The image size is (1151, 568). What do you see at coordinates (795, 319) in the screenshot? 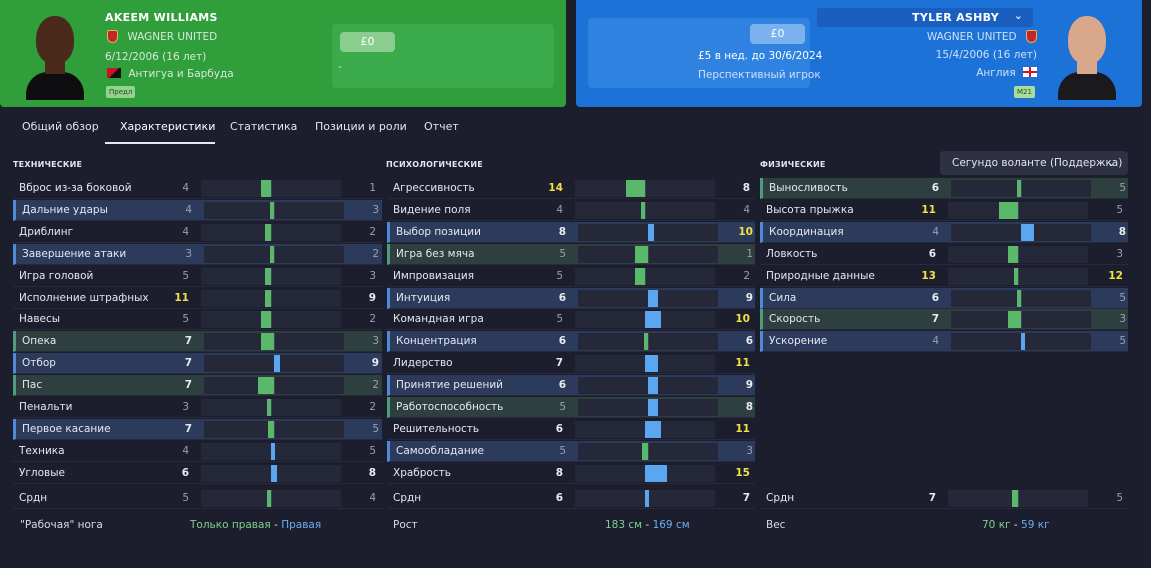
I see `attribute-name: Скорость` at bounding box center [795, 319].